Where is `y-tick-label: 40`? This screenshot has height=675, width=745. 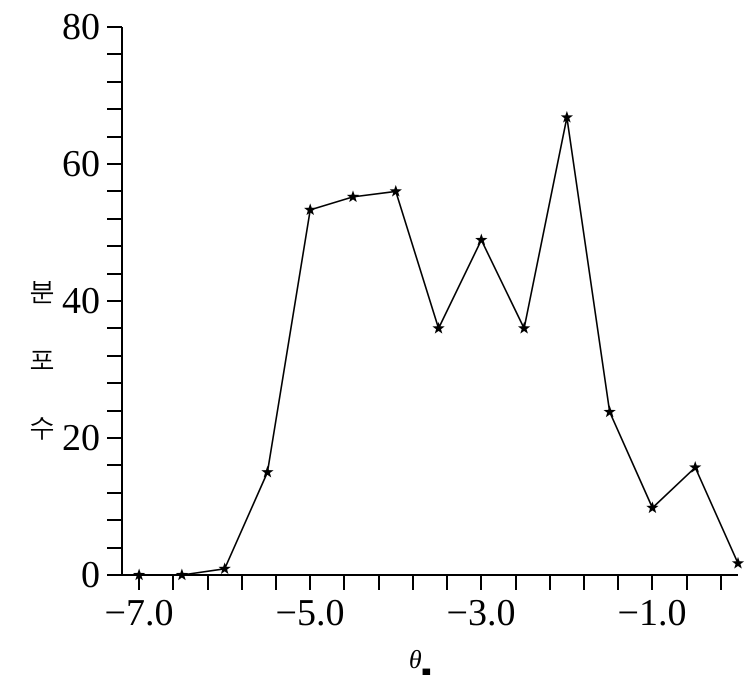 y-tick-label: 40 is located at coordinates (81, 301).